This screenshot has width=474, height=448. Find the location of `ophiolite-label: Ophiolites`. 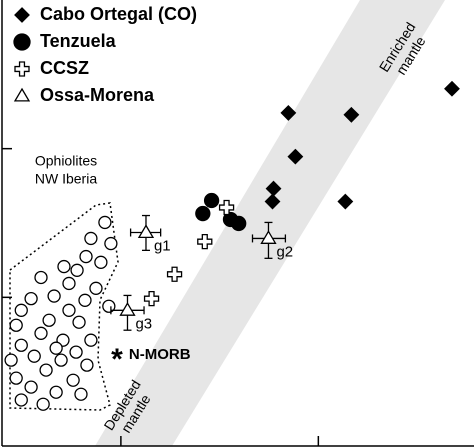

ophiolite-label: Ophiolites is located at coordinates (66, 161).